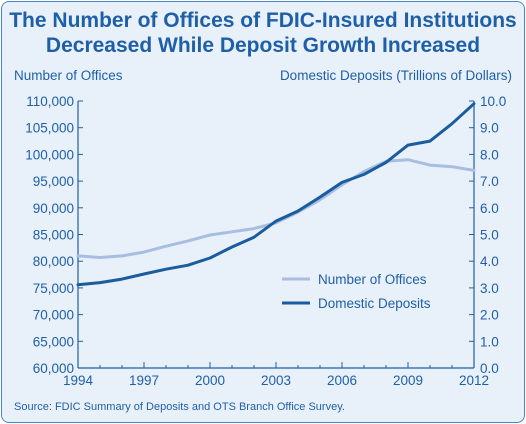  Describe the element at coordinates (356, 291) in the screenshot. I see `legend: Number of Offices Domestic Deposits` at that location.